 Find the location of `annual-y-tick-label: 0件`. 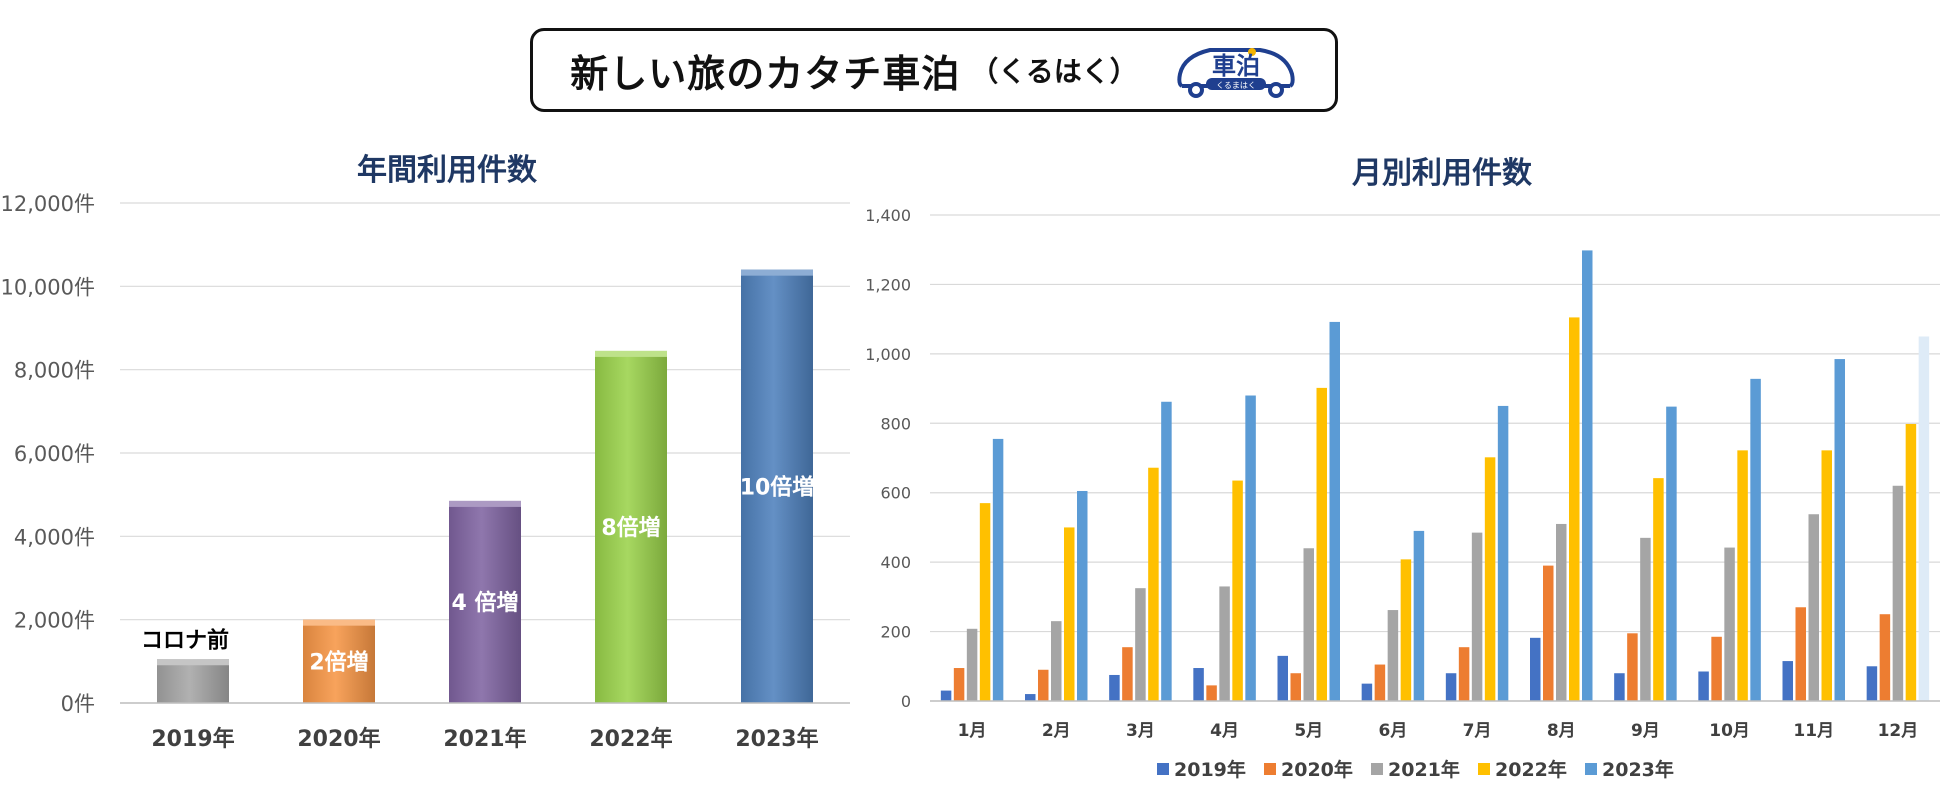

annual-y-tick-label: 0件 is located at coordinates (78, 704).